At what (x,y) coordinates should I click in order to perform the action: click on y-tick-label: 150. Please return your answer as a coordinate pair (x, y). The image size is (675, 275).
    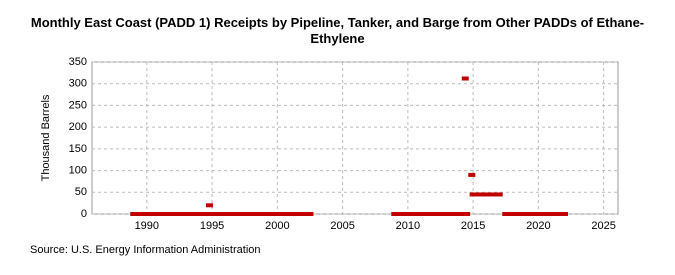
    Looking at the image, I should click on (78, 149).